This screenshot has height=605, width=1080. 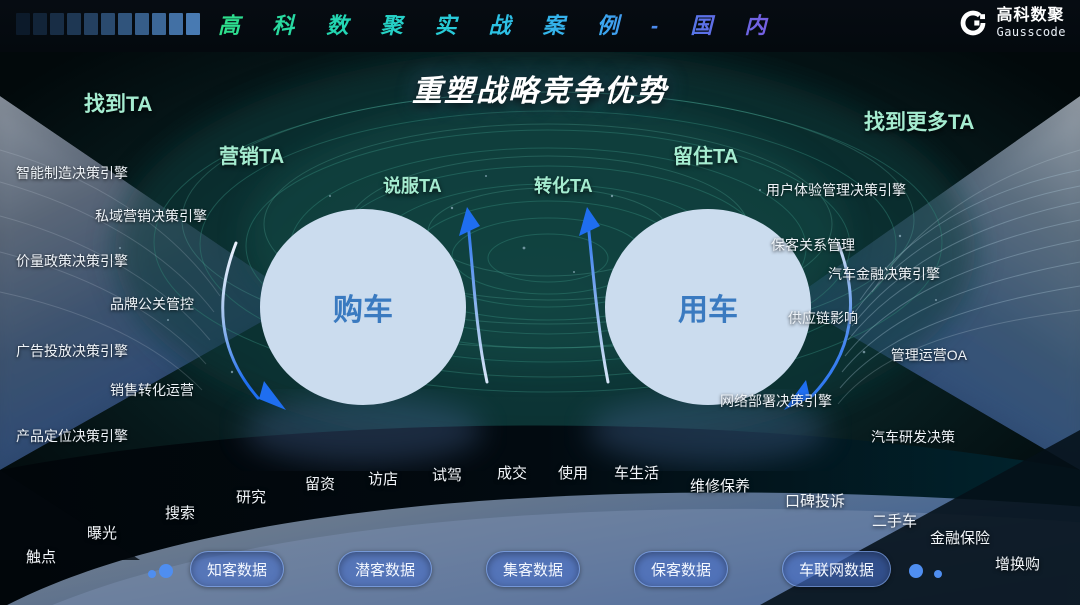 I want to click on data-pill-button: 保客数据, so click(x=681, y=569).